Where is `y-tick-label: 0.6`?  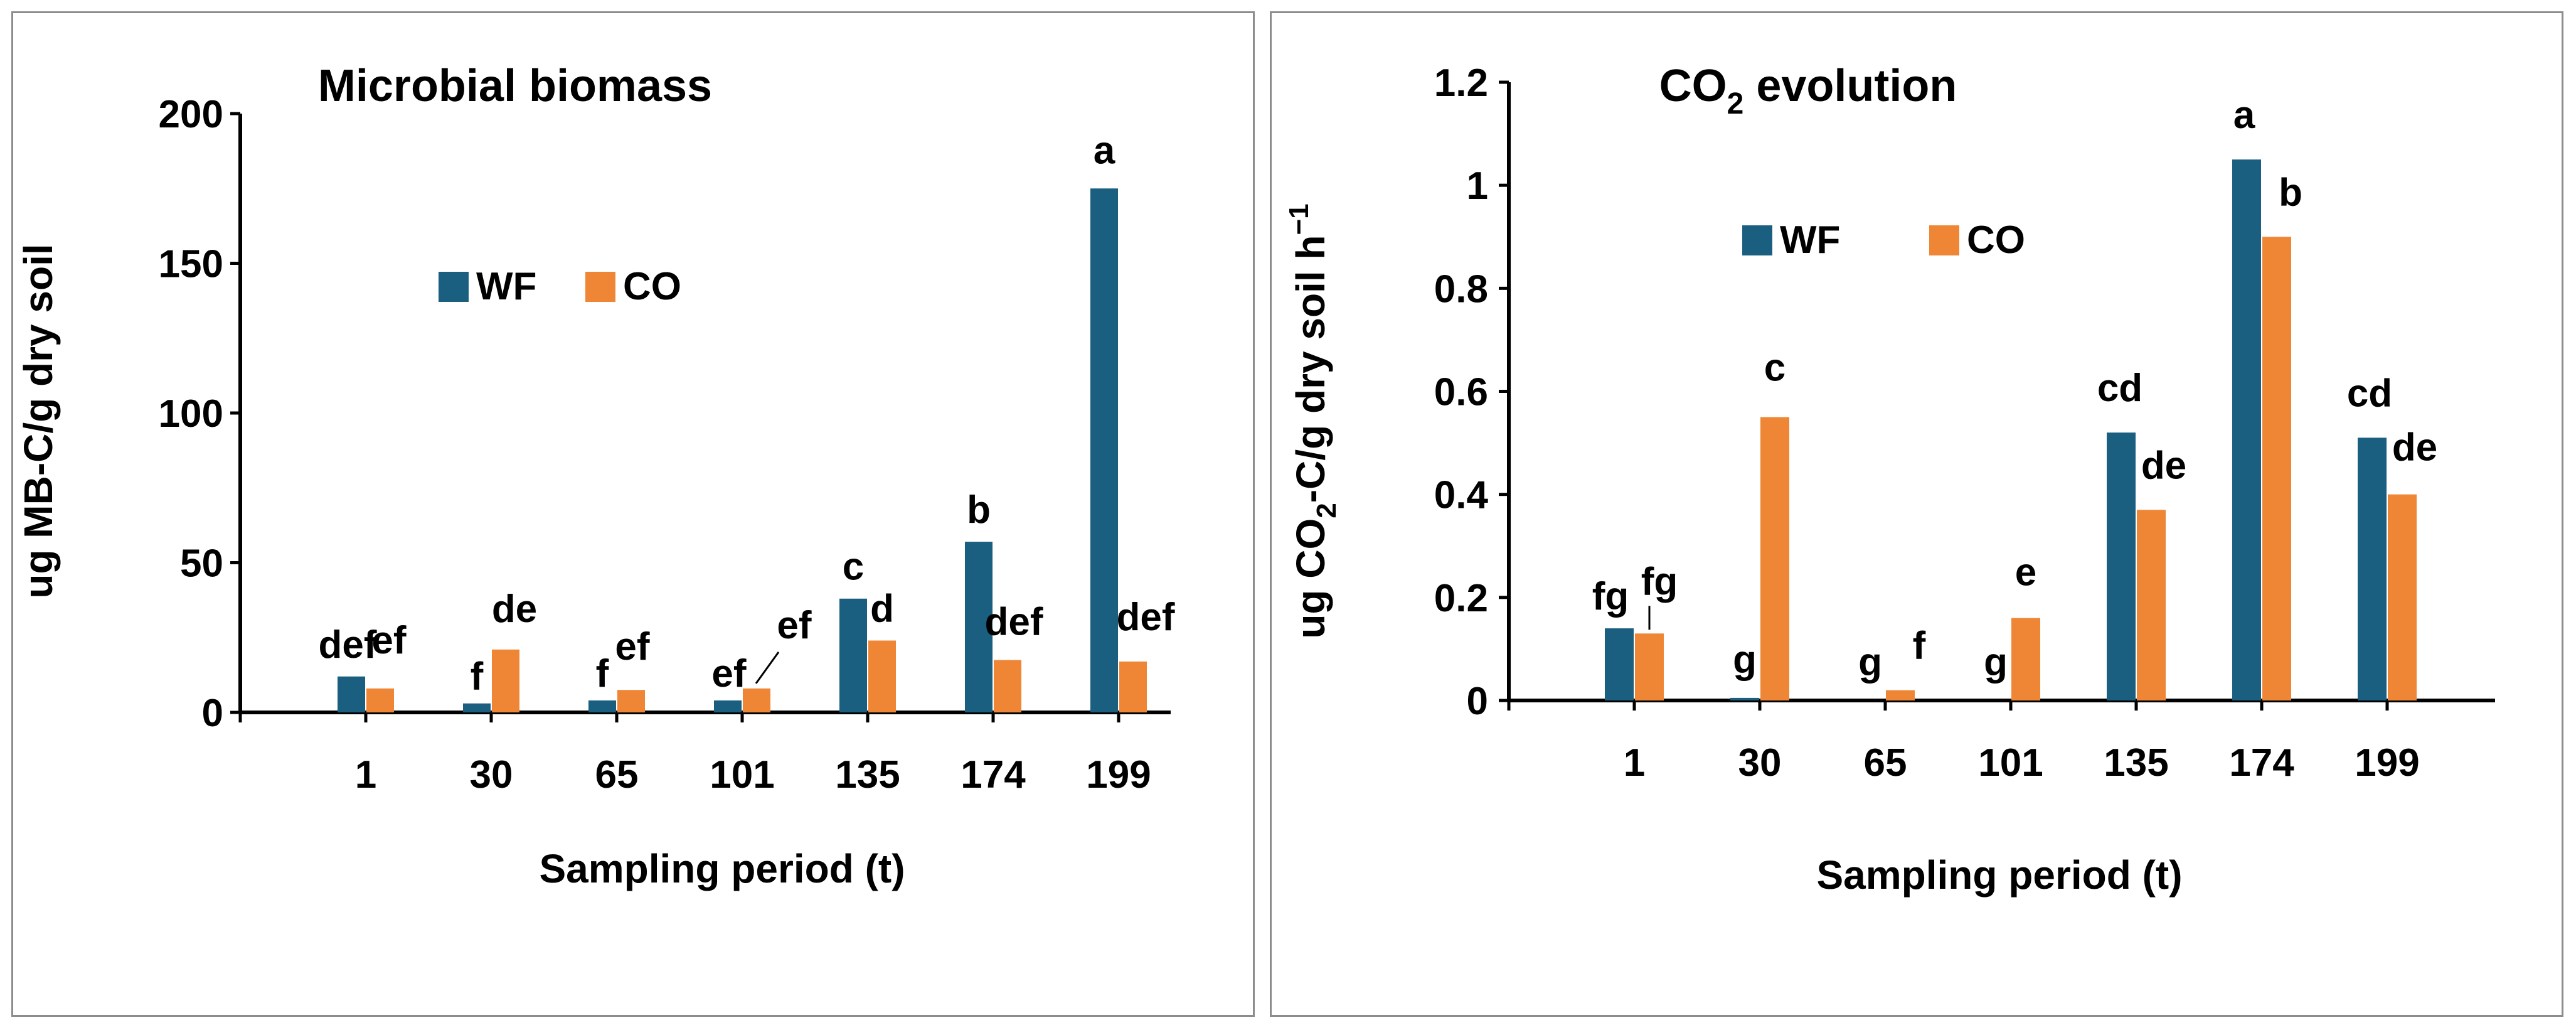 y-tick-label: 0.6 is located at coordinates (1461, 393).